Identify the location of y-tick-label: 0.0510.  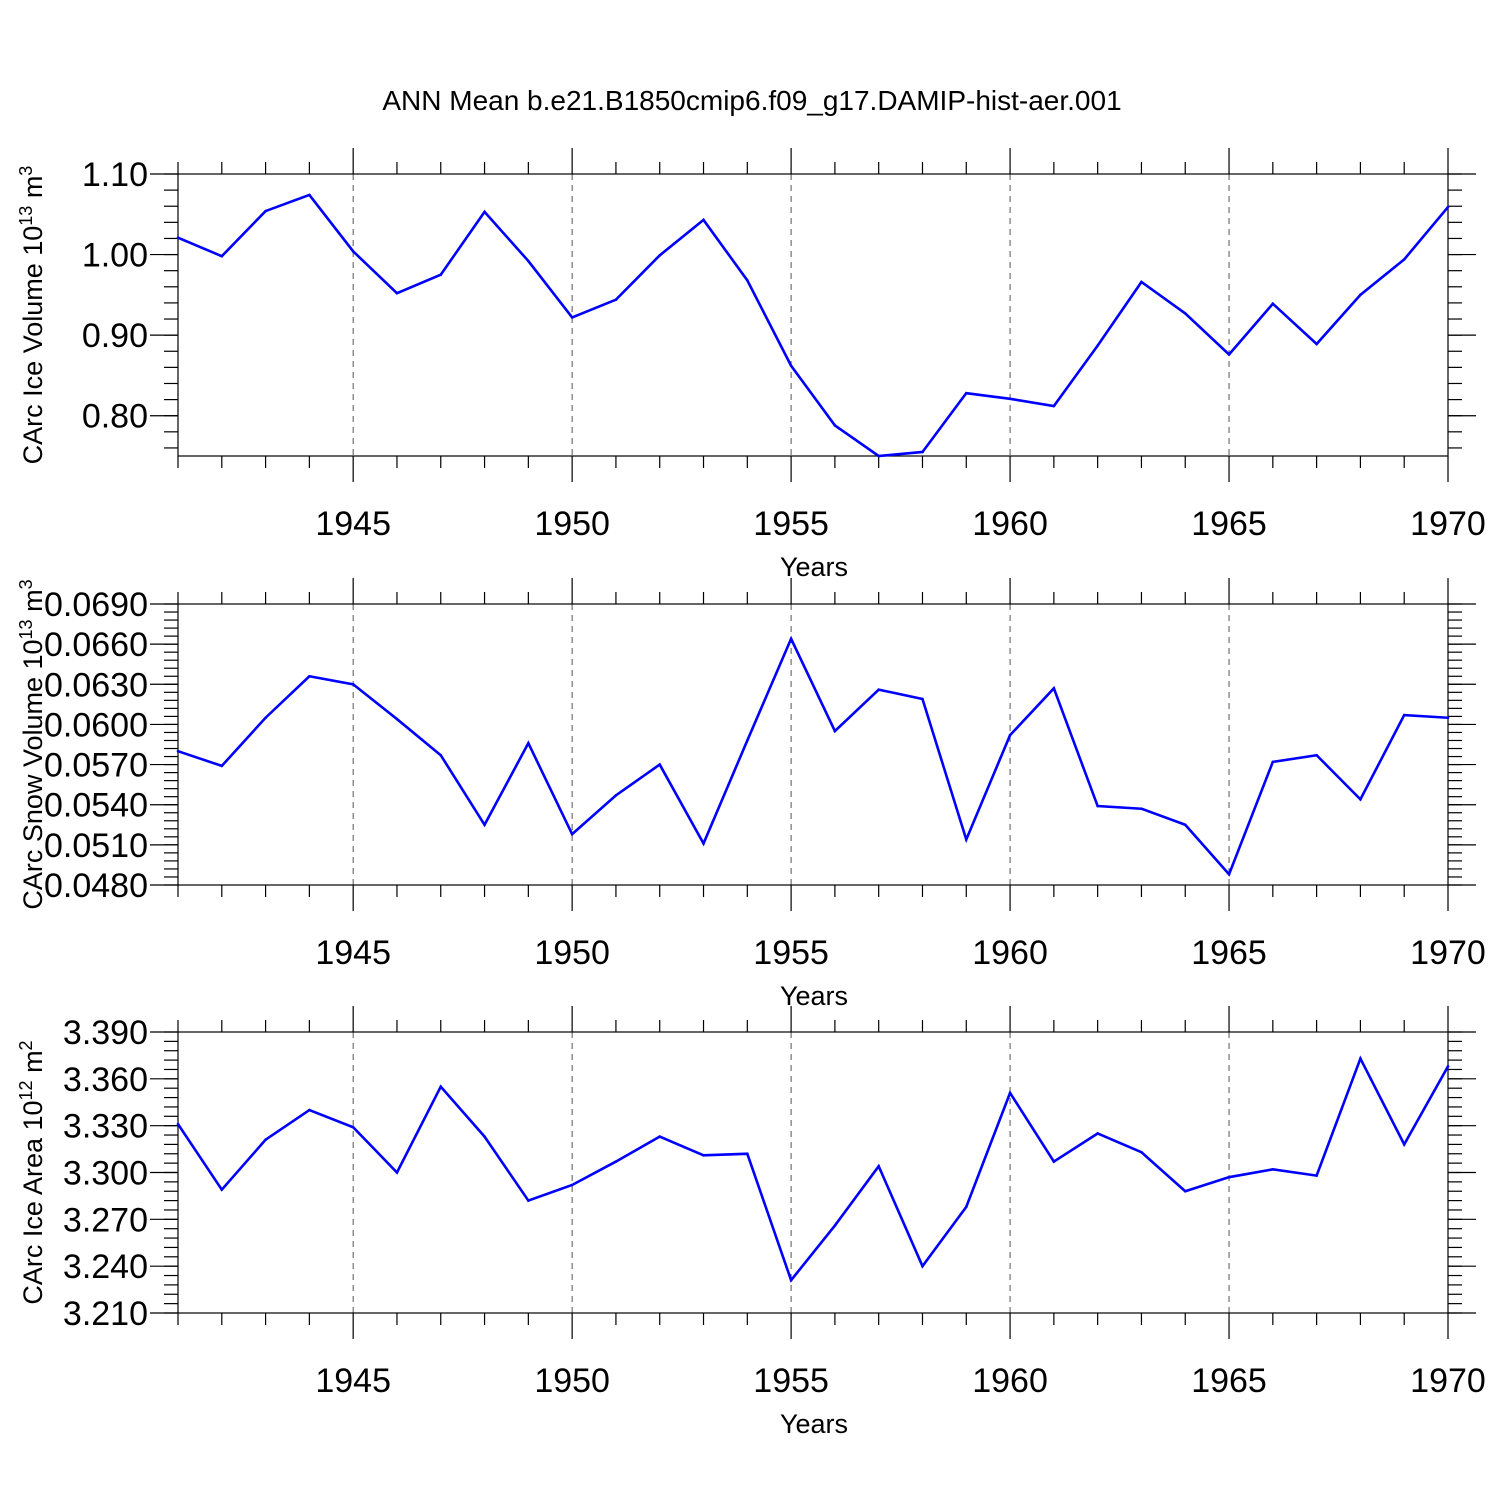
(96, 846).